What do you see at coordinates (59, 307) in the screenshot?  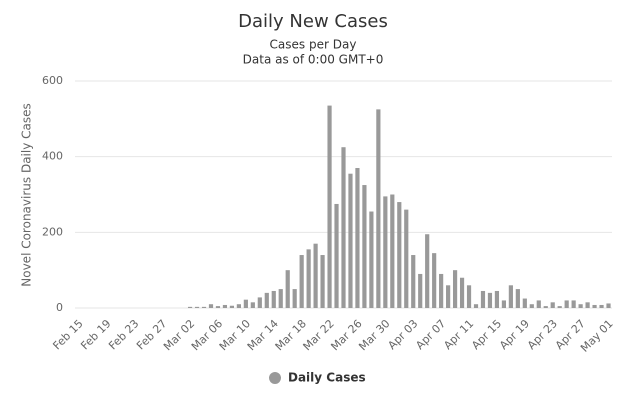 I see `y-tick-label: 0` at bounding box center [59, 307].